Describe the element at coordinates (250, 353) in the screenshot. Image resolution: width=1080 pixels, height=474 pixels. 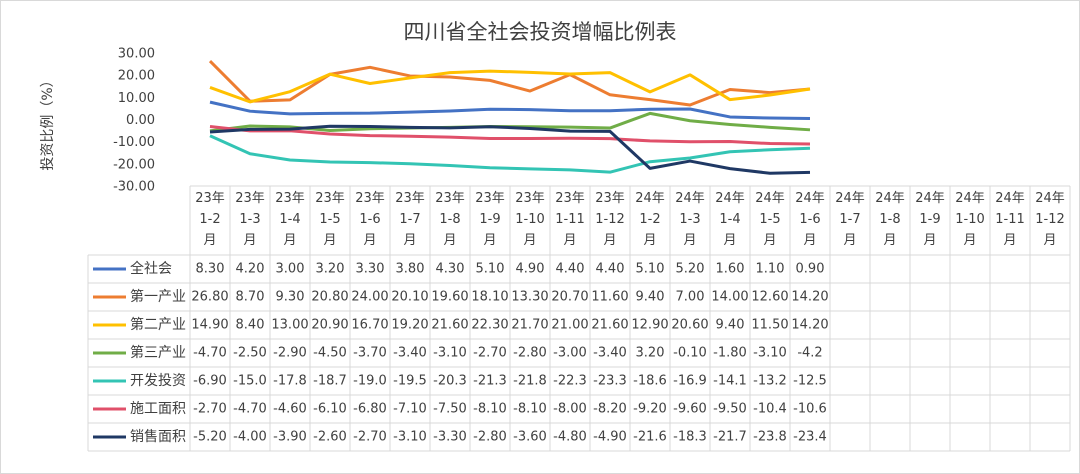
I see `value-label: -2.50` at that location.